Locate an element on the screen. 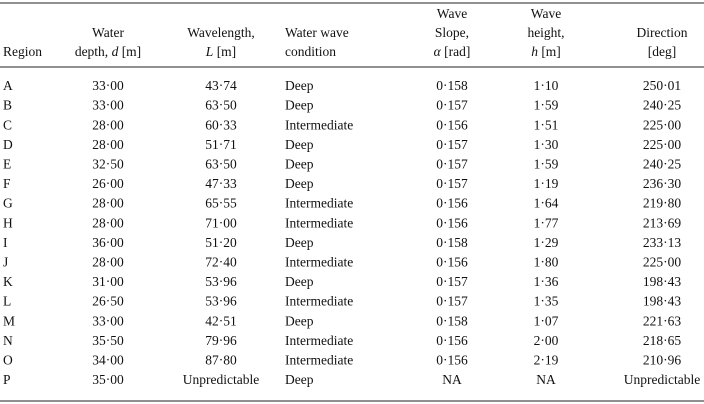 Image resolution: width=704 pixels, height=404 pixels. cell: 51·20 is located at coordinates (221, 242).